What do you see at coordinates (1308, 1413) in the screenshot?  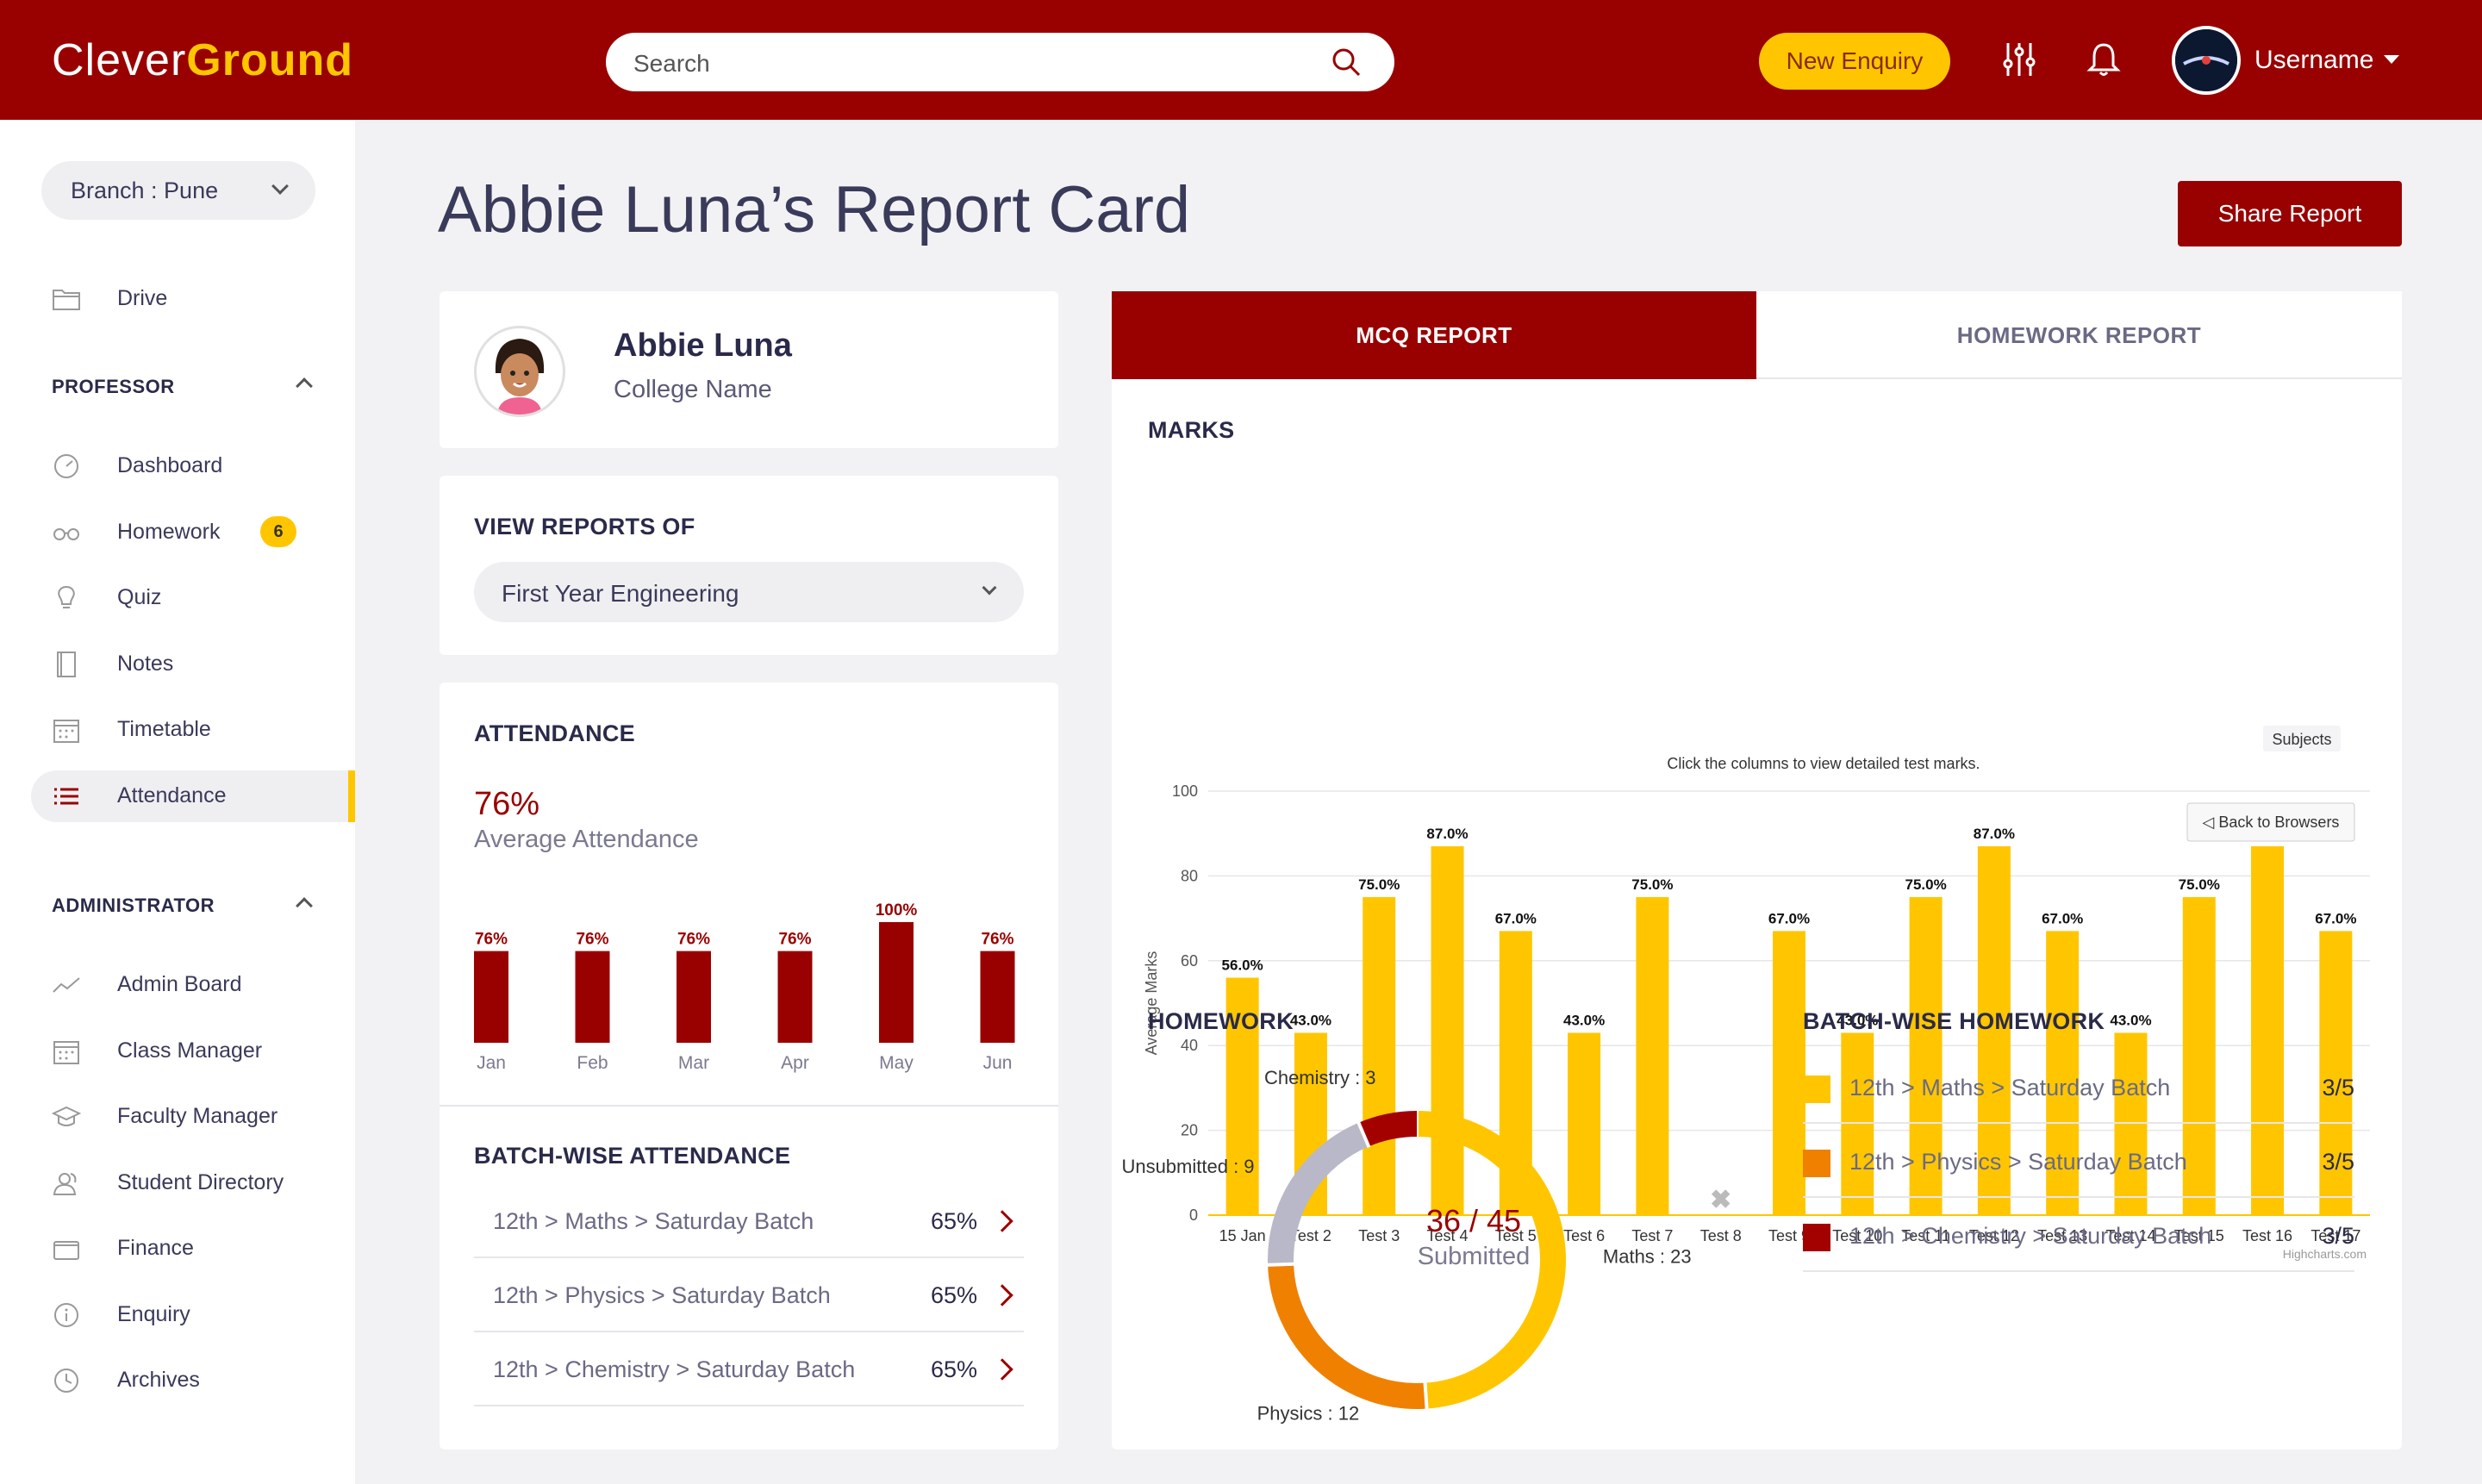 I see `donut-slice-label: Physics : 12` at bounding box center [1308, 1413].